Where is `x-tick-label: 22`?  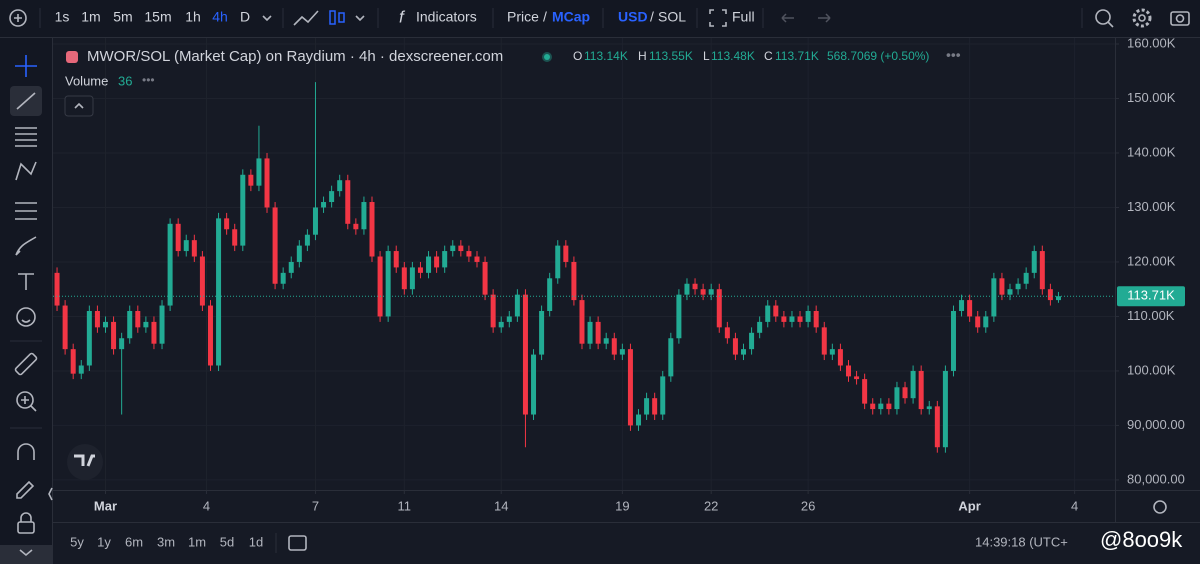 x-tick-label: 22 is located at coordinates (711, 505).